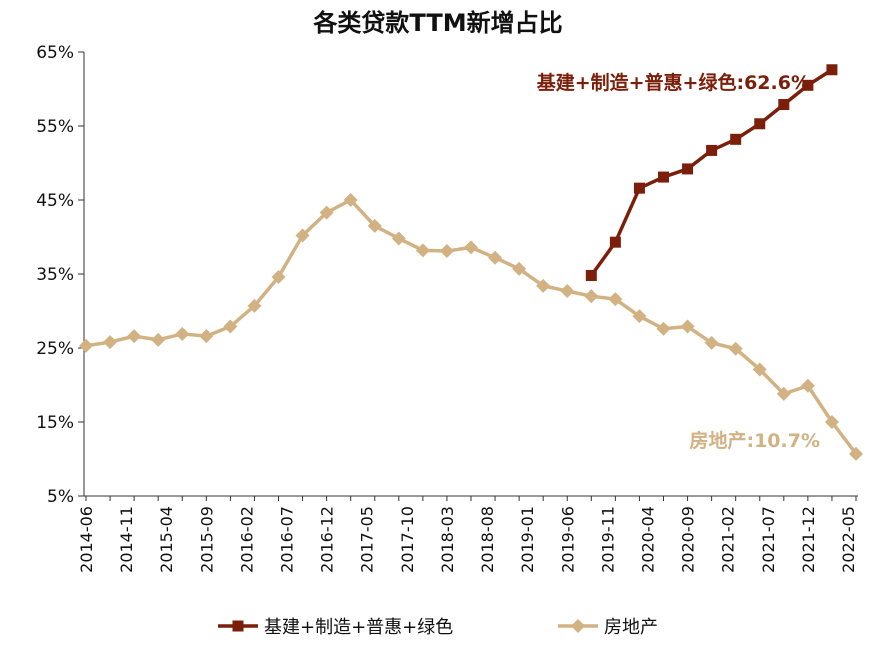 The width and height of the screenshot is (876, 653). Describe the element at coordinates (567, 539) in the screenshot. I see `x-tick-label: 2019-06` at that location.